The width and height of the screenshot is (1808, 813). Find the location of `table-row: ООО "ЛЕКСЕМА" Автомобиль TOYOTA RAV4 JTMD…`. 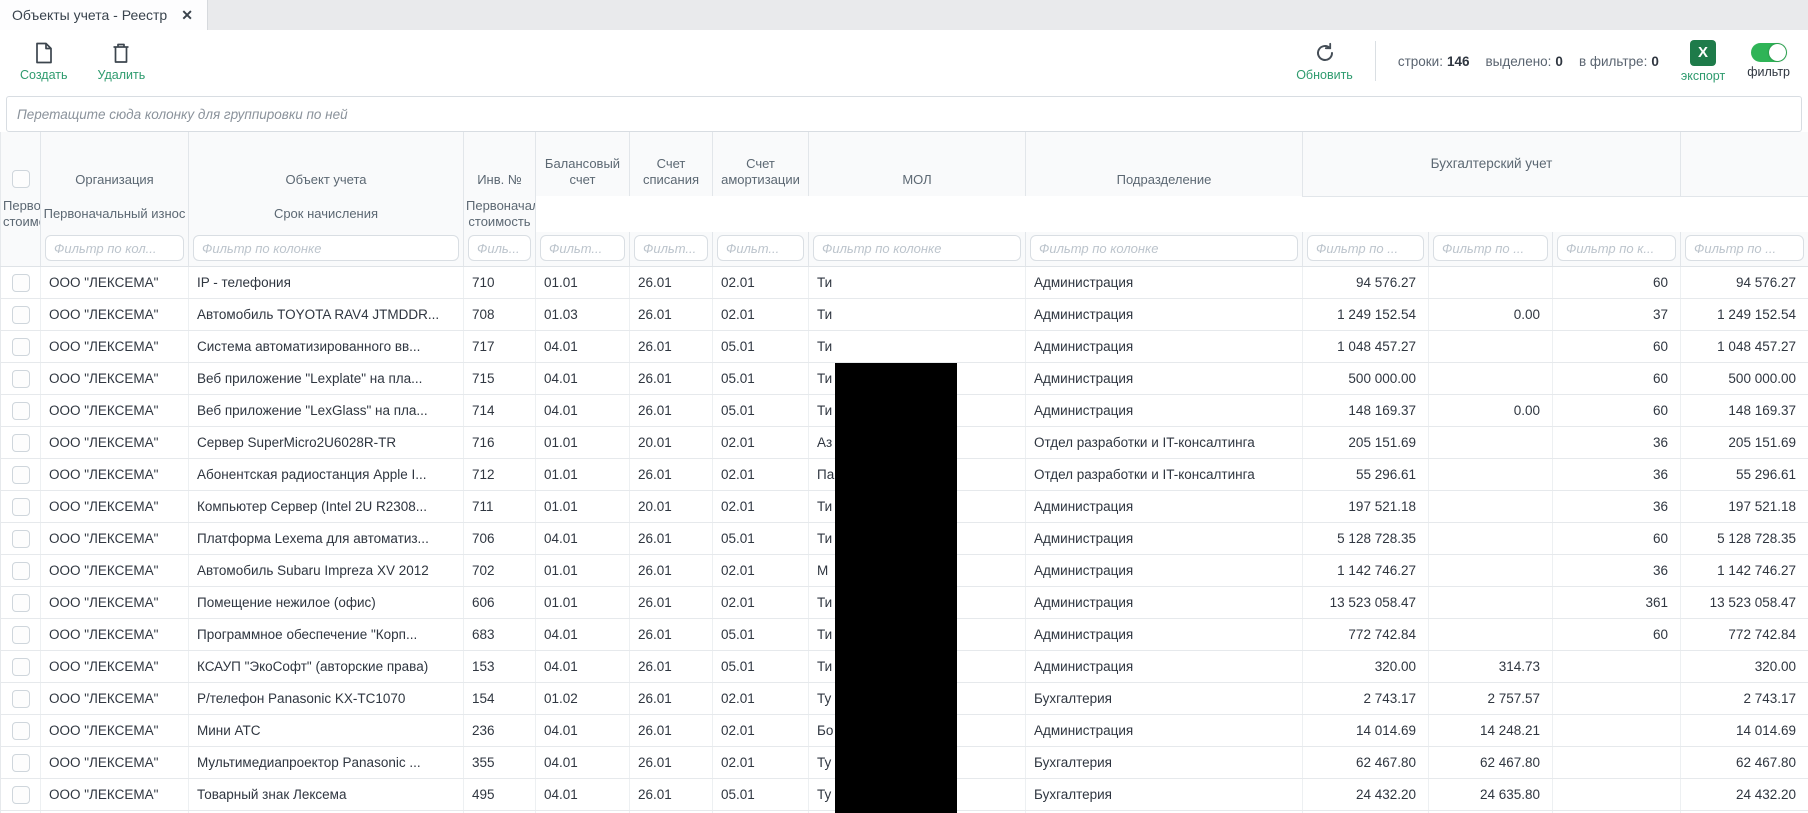

table-row: ООО "ЛЕКСЕМА" Автомобиль TOYOTA RAV4 JTMD… is located at coordinates (904, 314).